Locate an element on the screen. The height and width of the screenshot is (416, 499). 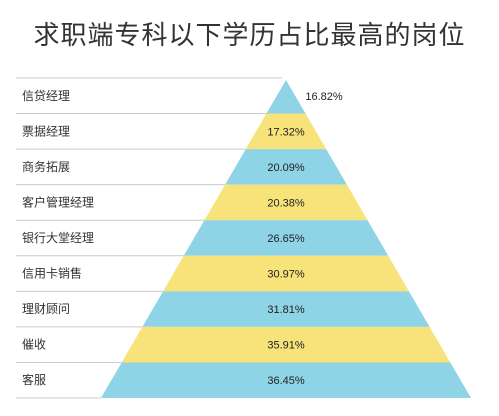
value-label: 35.91% is located at coordinates (286, 346).